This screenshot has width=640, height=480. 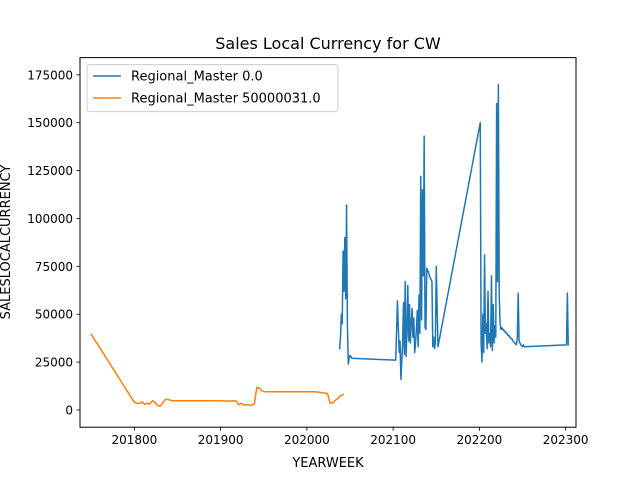 I want to click on x-axis-ticks: 201800 201900 202000 202100 202200 202300, so click(x=350, y=437).